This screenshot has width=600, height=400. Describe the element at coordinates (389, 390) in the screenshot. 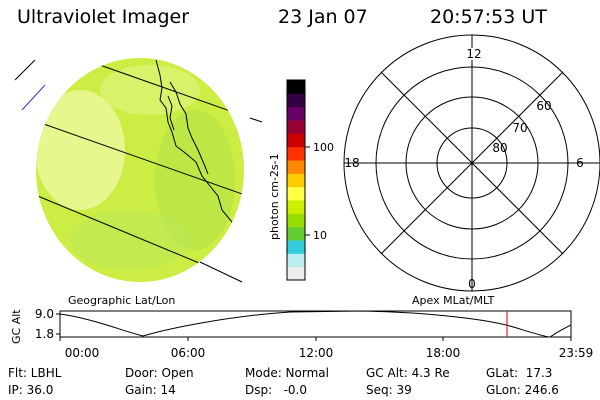

I see `seq-label: Seq: 39` at that location.